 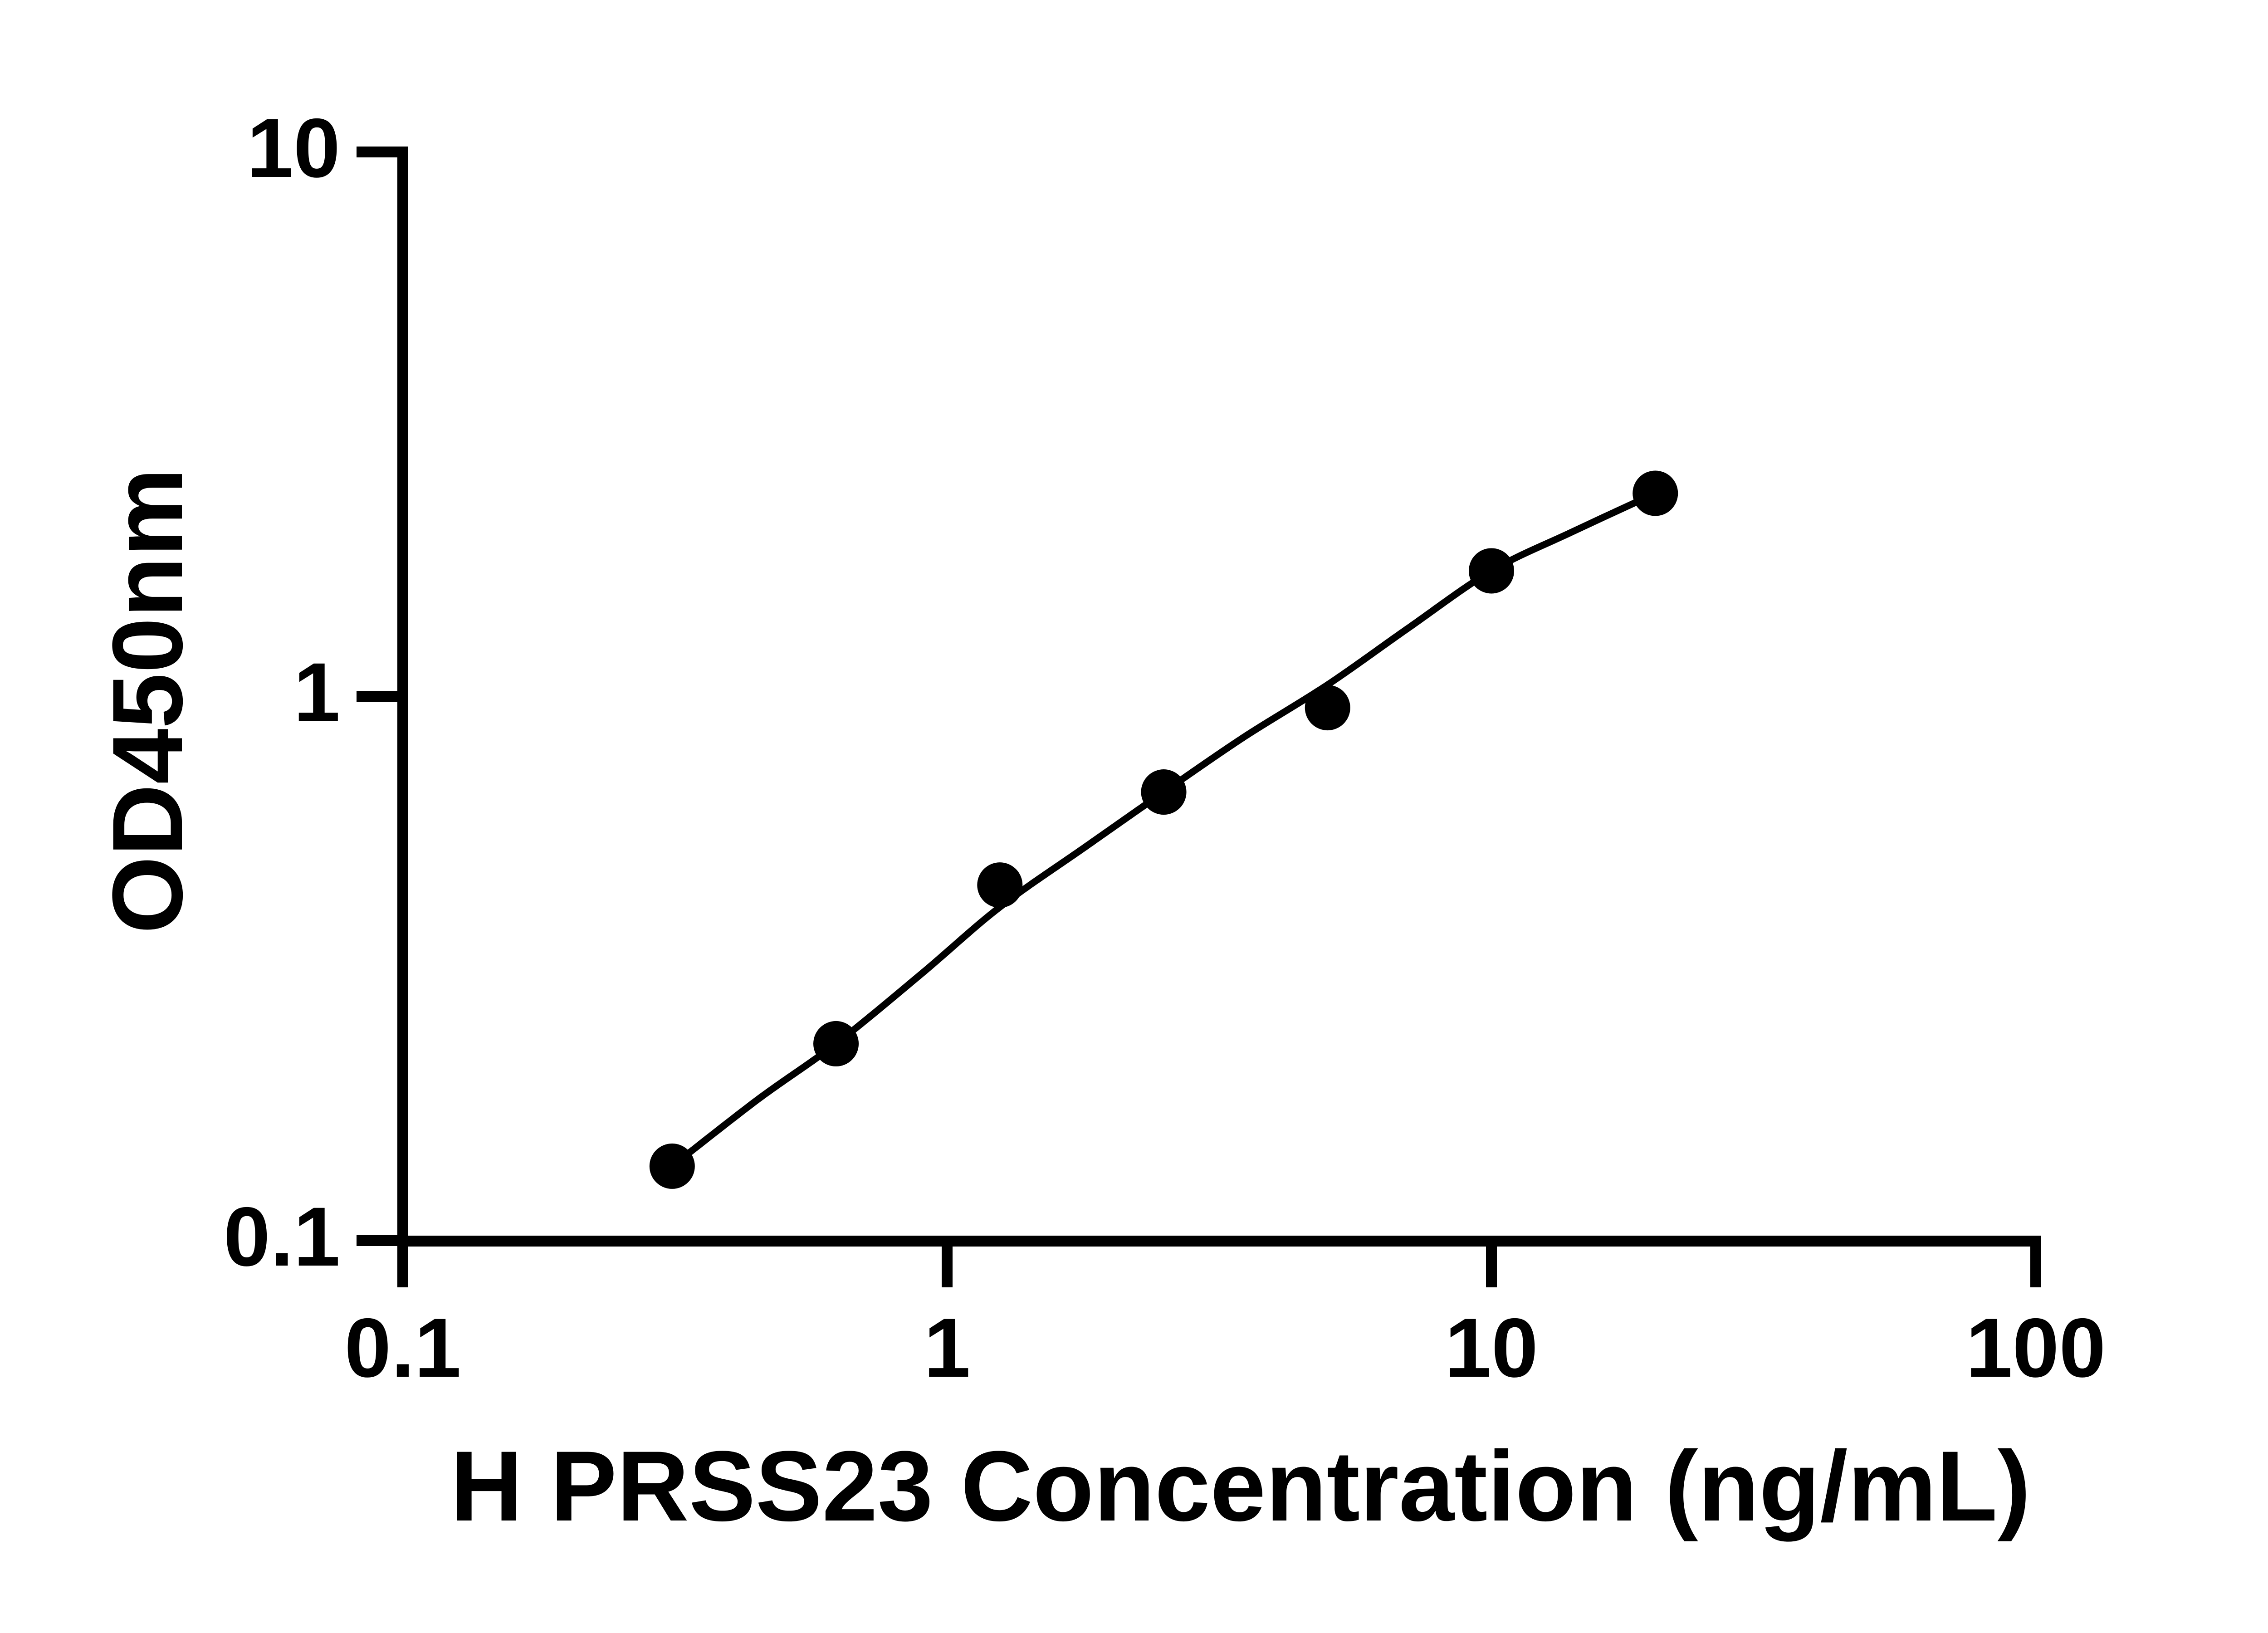 I want to click on x-tick-label: 0.1, so click(x=402, y=1348).